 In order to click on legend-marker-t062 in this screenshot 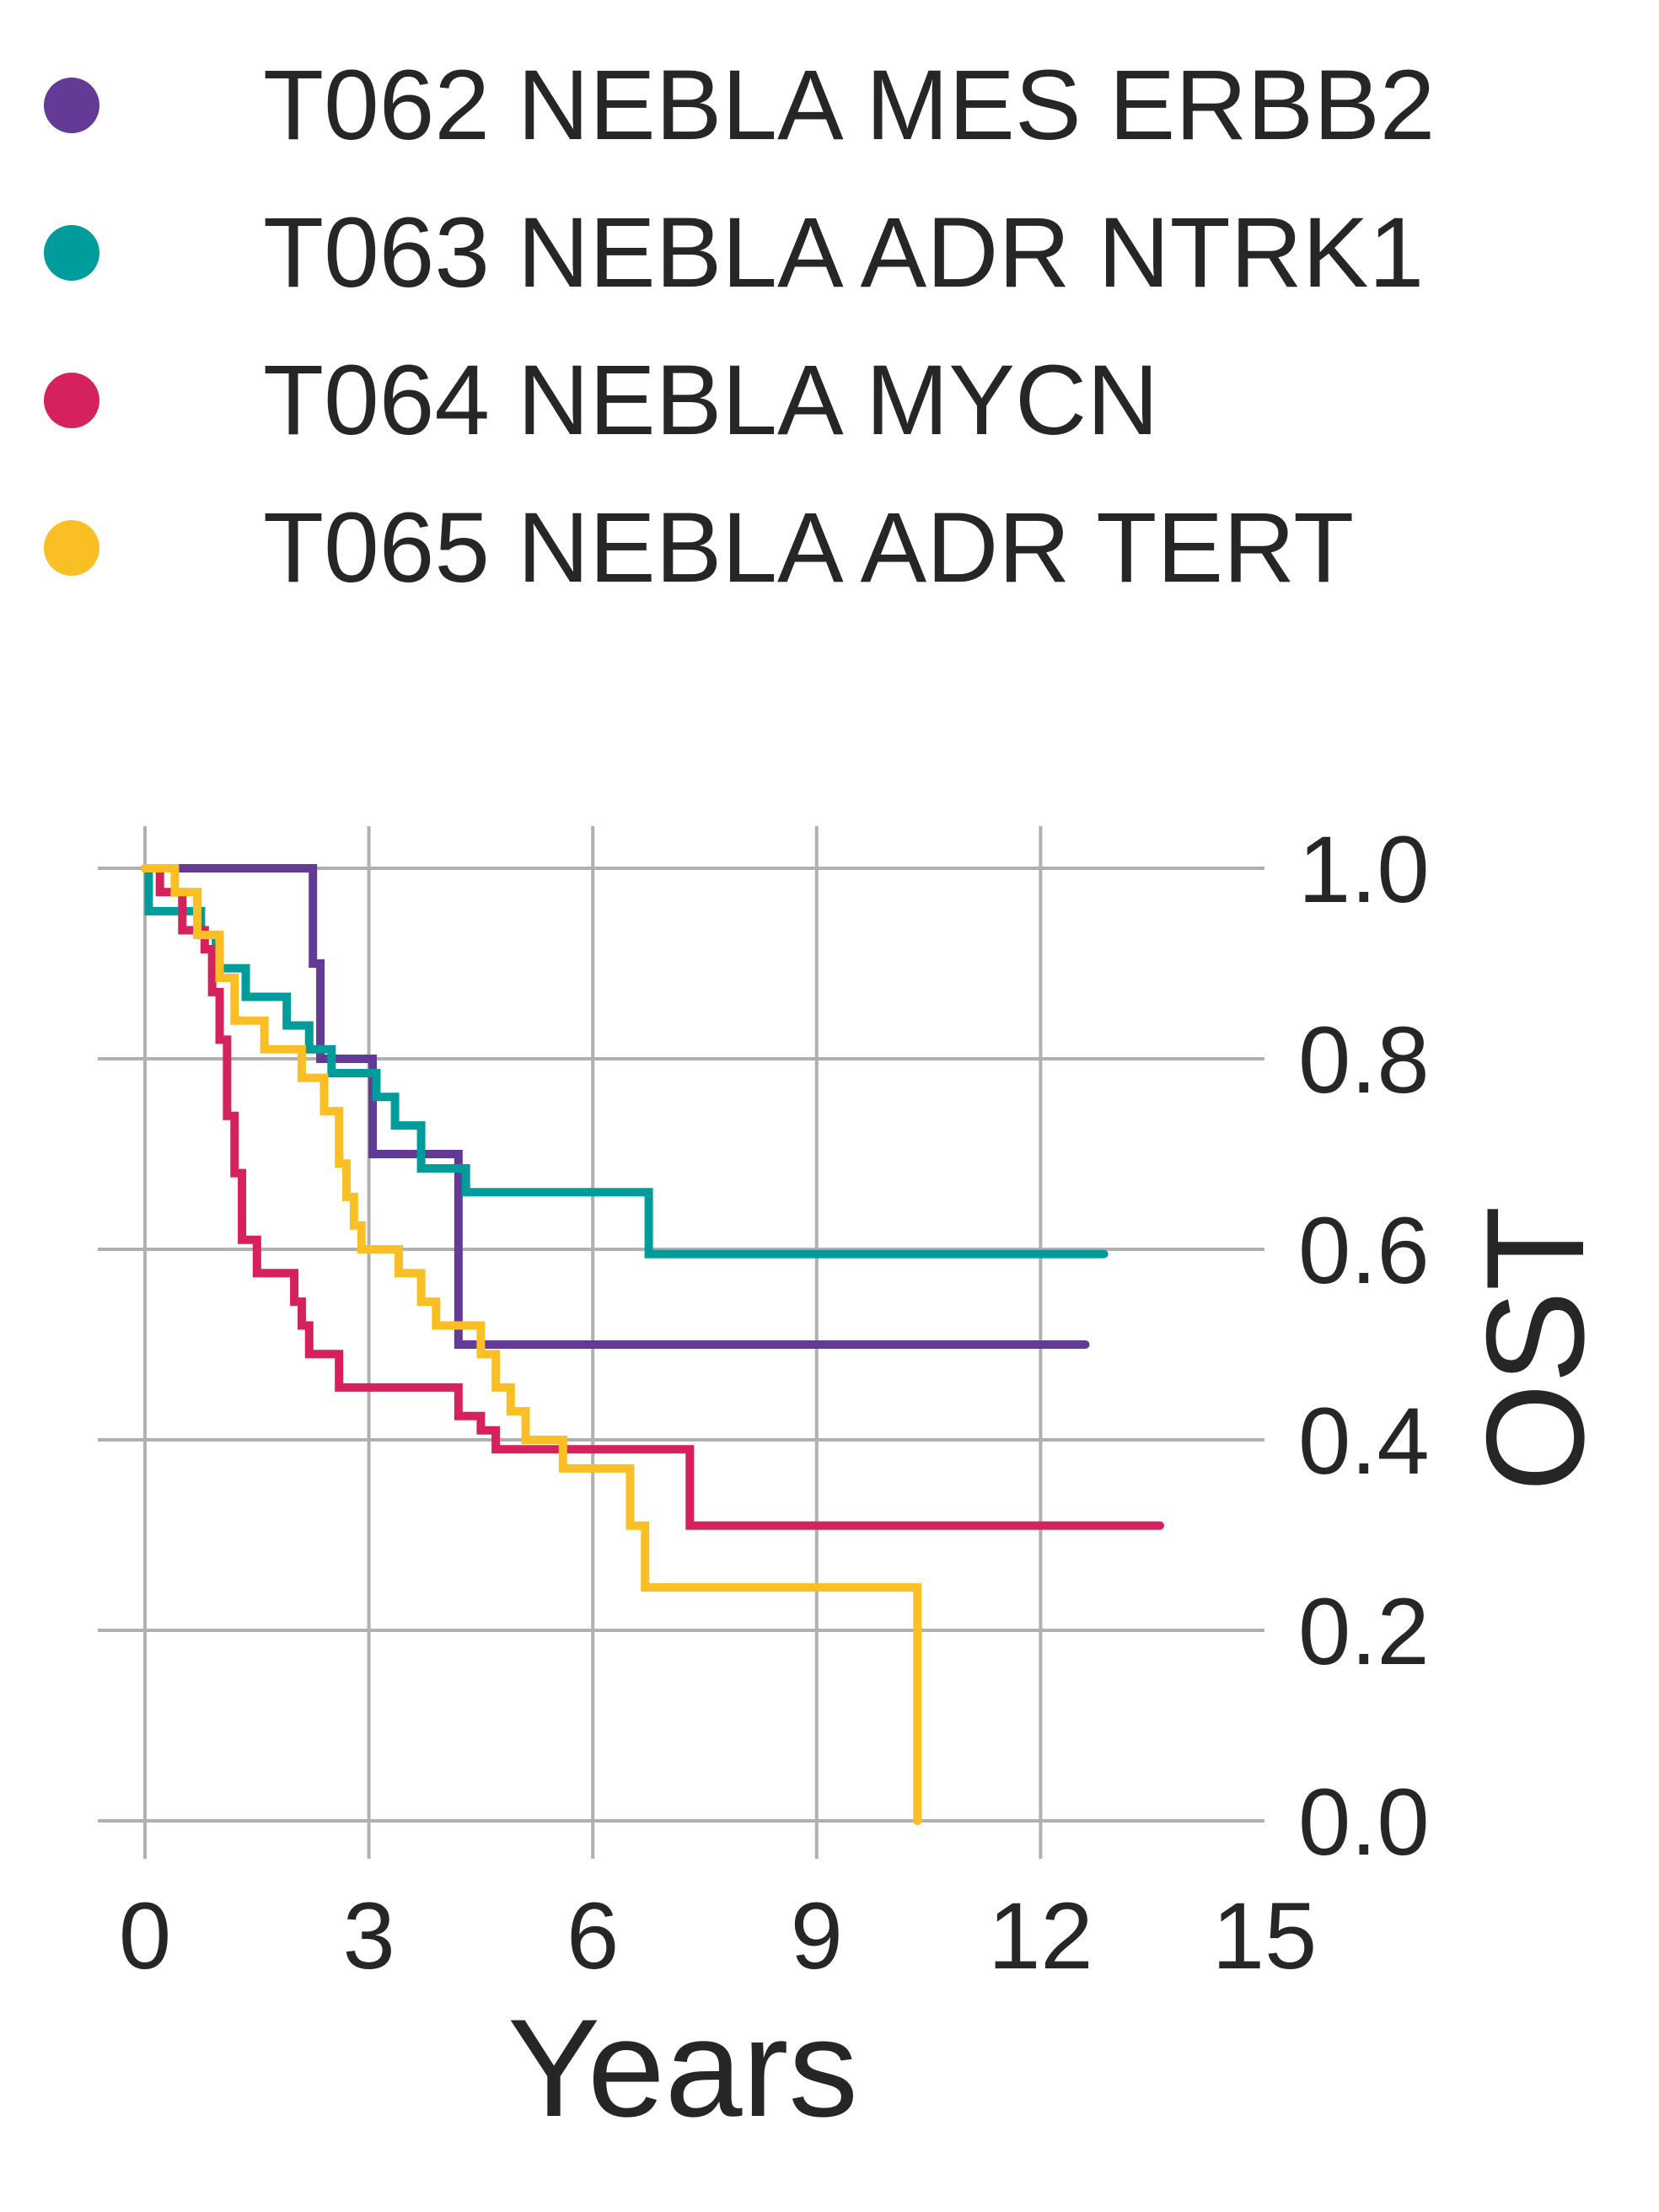, I will do `click(71, 106)`.